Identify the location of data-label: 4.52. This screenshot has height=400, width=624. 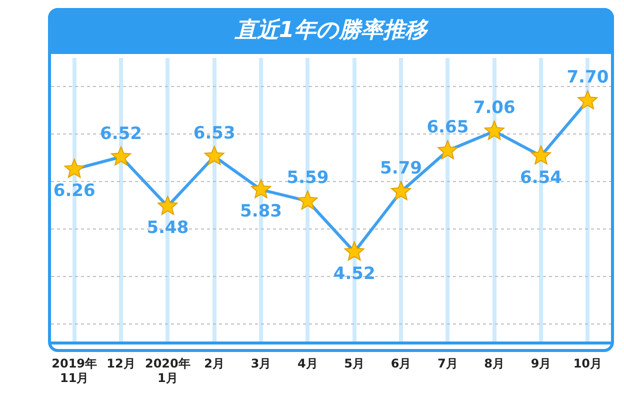
(354, 274).